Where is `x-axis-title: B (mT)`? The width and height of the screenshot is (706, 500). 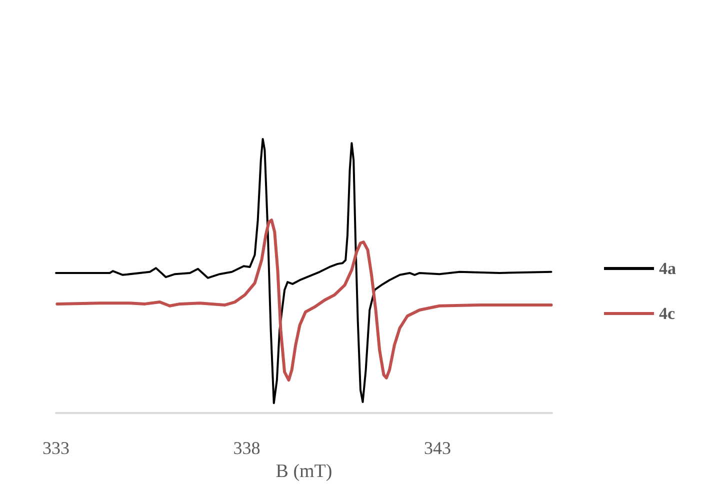 x-axis-title: B (mT) is located at coordinates (304, 471).